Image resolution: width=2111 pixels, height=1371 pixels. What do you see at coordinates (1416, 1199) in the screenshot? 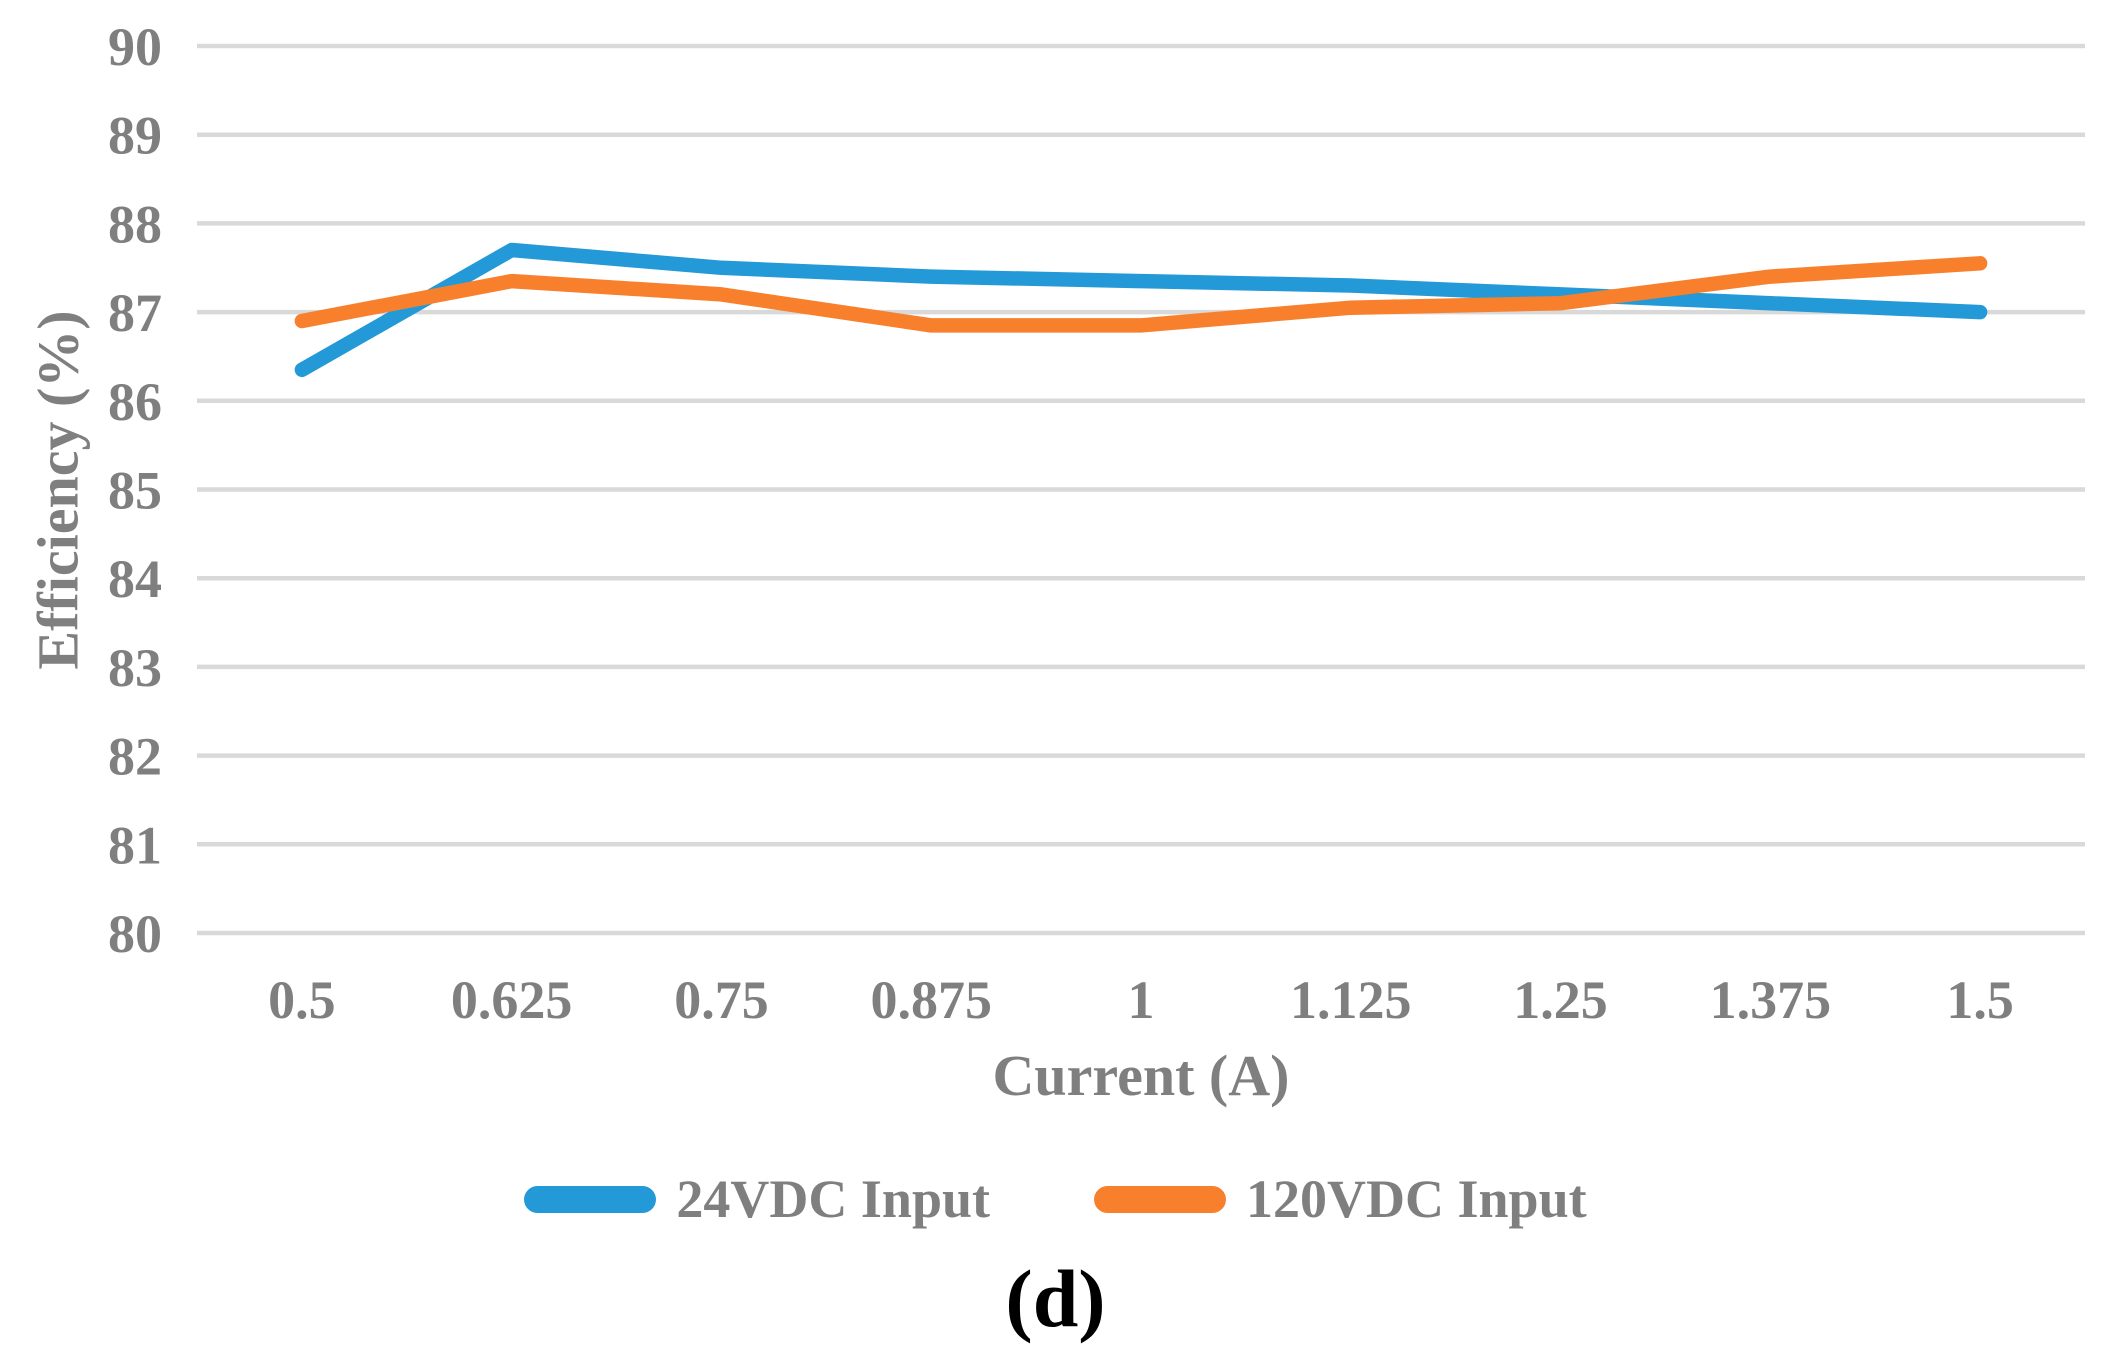
I see `legend-label-120vdc: 120VDC Input` at bounding box center [1416, 1199].